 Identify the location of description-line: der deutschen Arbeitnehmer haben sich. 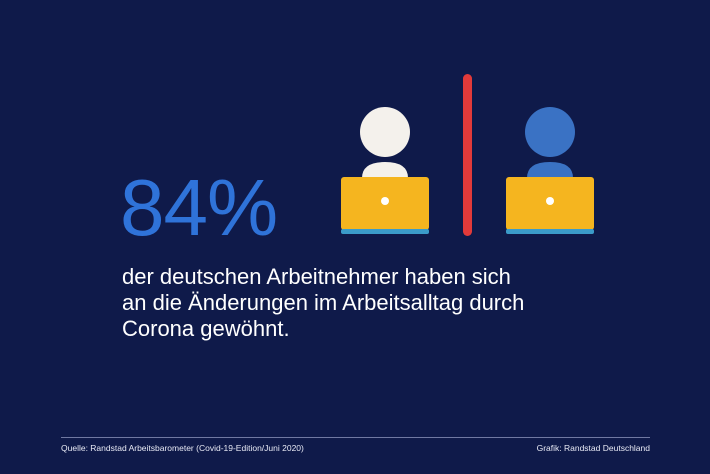
(316, 276).